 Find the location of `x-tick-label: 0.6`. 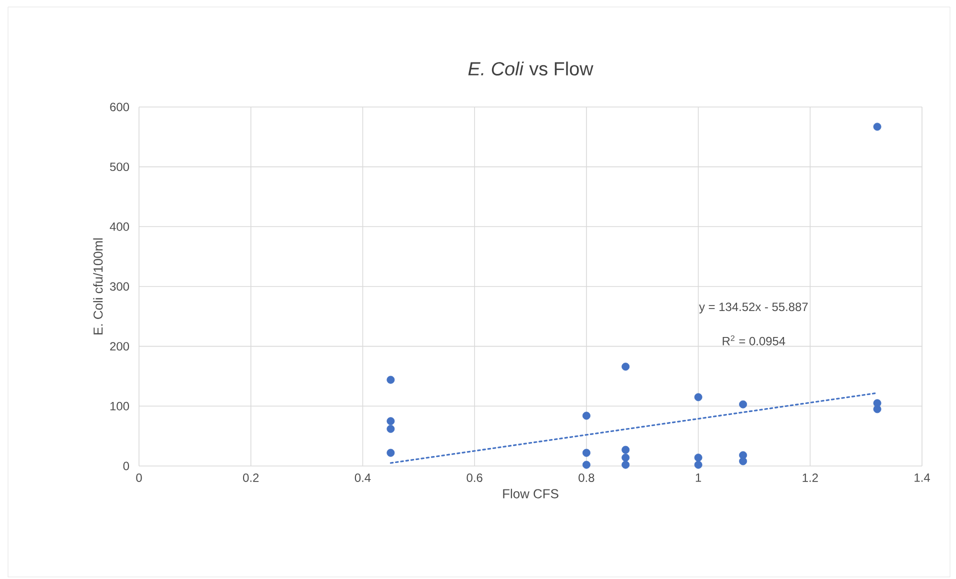

x-tick-label: 0.6 is located at coordinates (474, 478).